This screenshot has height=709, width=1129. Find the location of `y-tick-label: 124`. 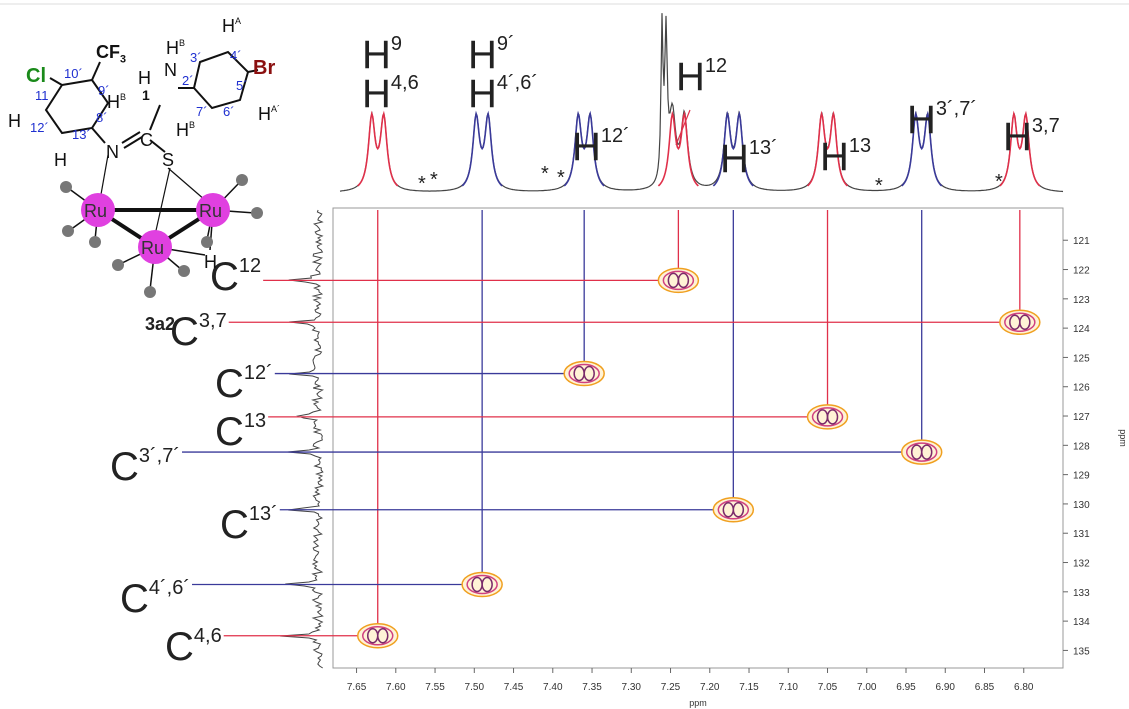

y-tick-label: 124 is located at coordinates (1081, 329).